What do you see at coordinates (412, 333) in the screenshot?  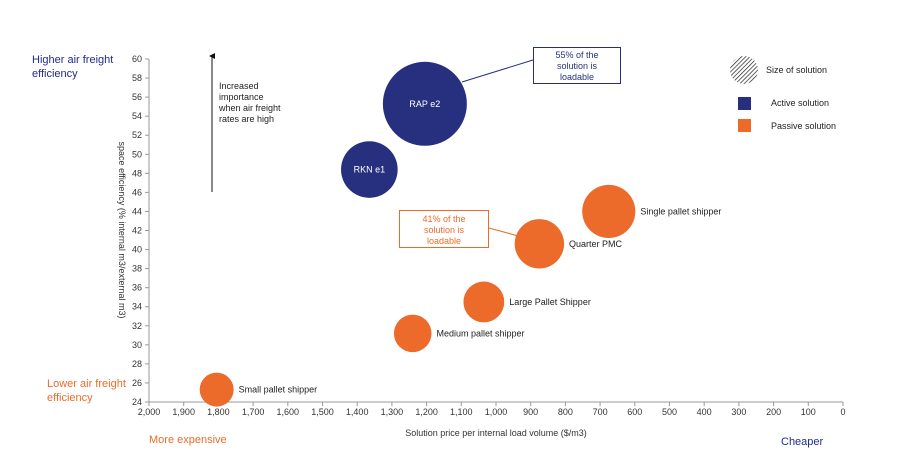 I see `bubble-medium-pallet-shipper` at bounding box center [412, 333].